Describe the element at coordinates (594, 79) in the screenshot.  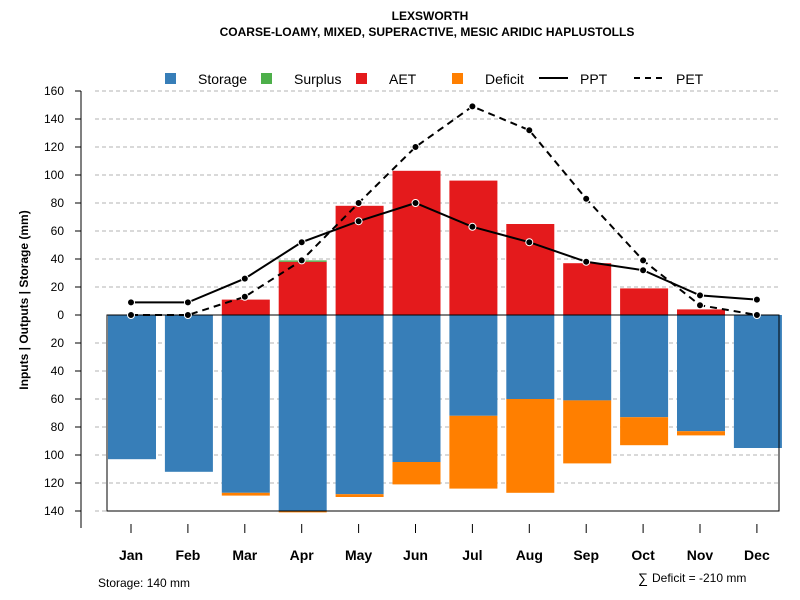
I see `legend-ppt-label: PPT` at that location.